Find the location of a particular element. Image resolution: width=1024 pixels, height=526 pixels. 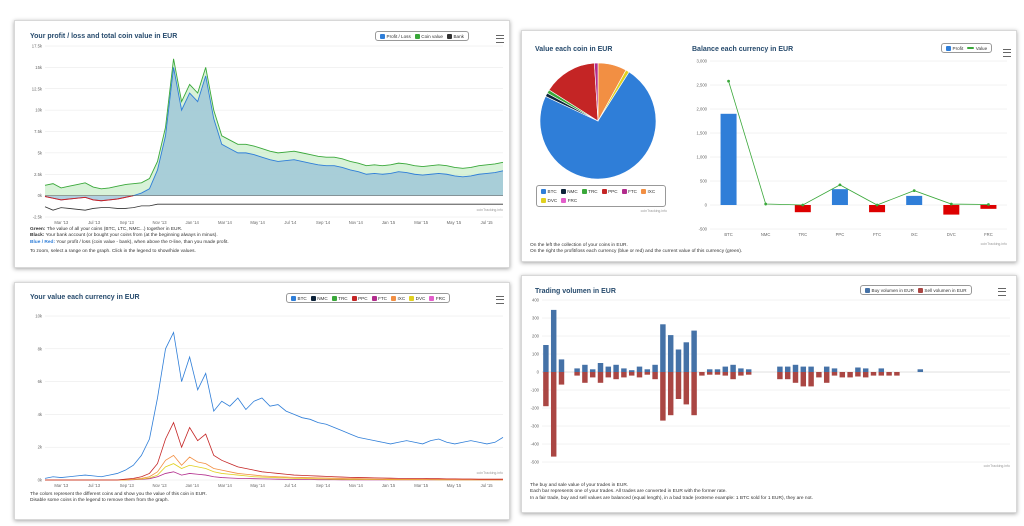

legend-item-sell-volumen-in-eur: Sell volumen in EUR is located at coordinates (942, 290).